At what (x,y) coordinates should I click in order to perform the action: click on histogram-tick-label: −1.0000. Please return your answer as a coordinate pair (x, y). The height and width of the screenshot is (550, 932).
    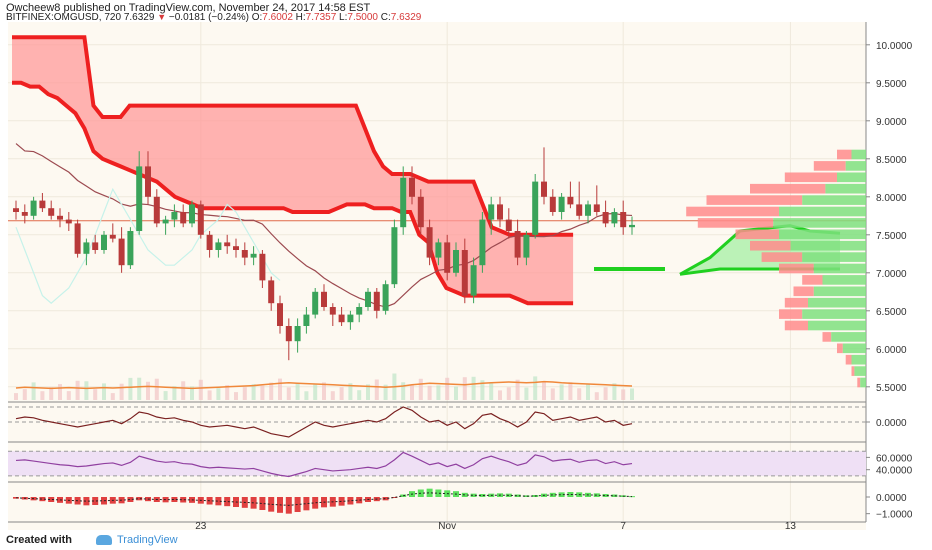
    Looking at the image, I should click on (894, 515).